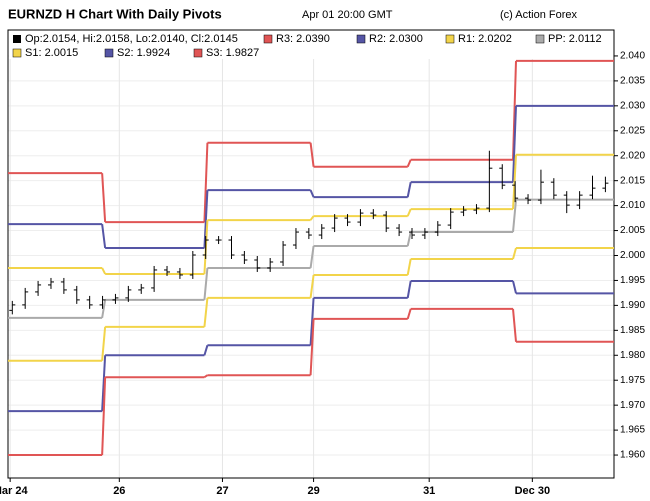 The height and width of the screenshot is (501, 650). I want to click on x-tick-label: 31, so click(429, 491).